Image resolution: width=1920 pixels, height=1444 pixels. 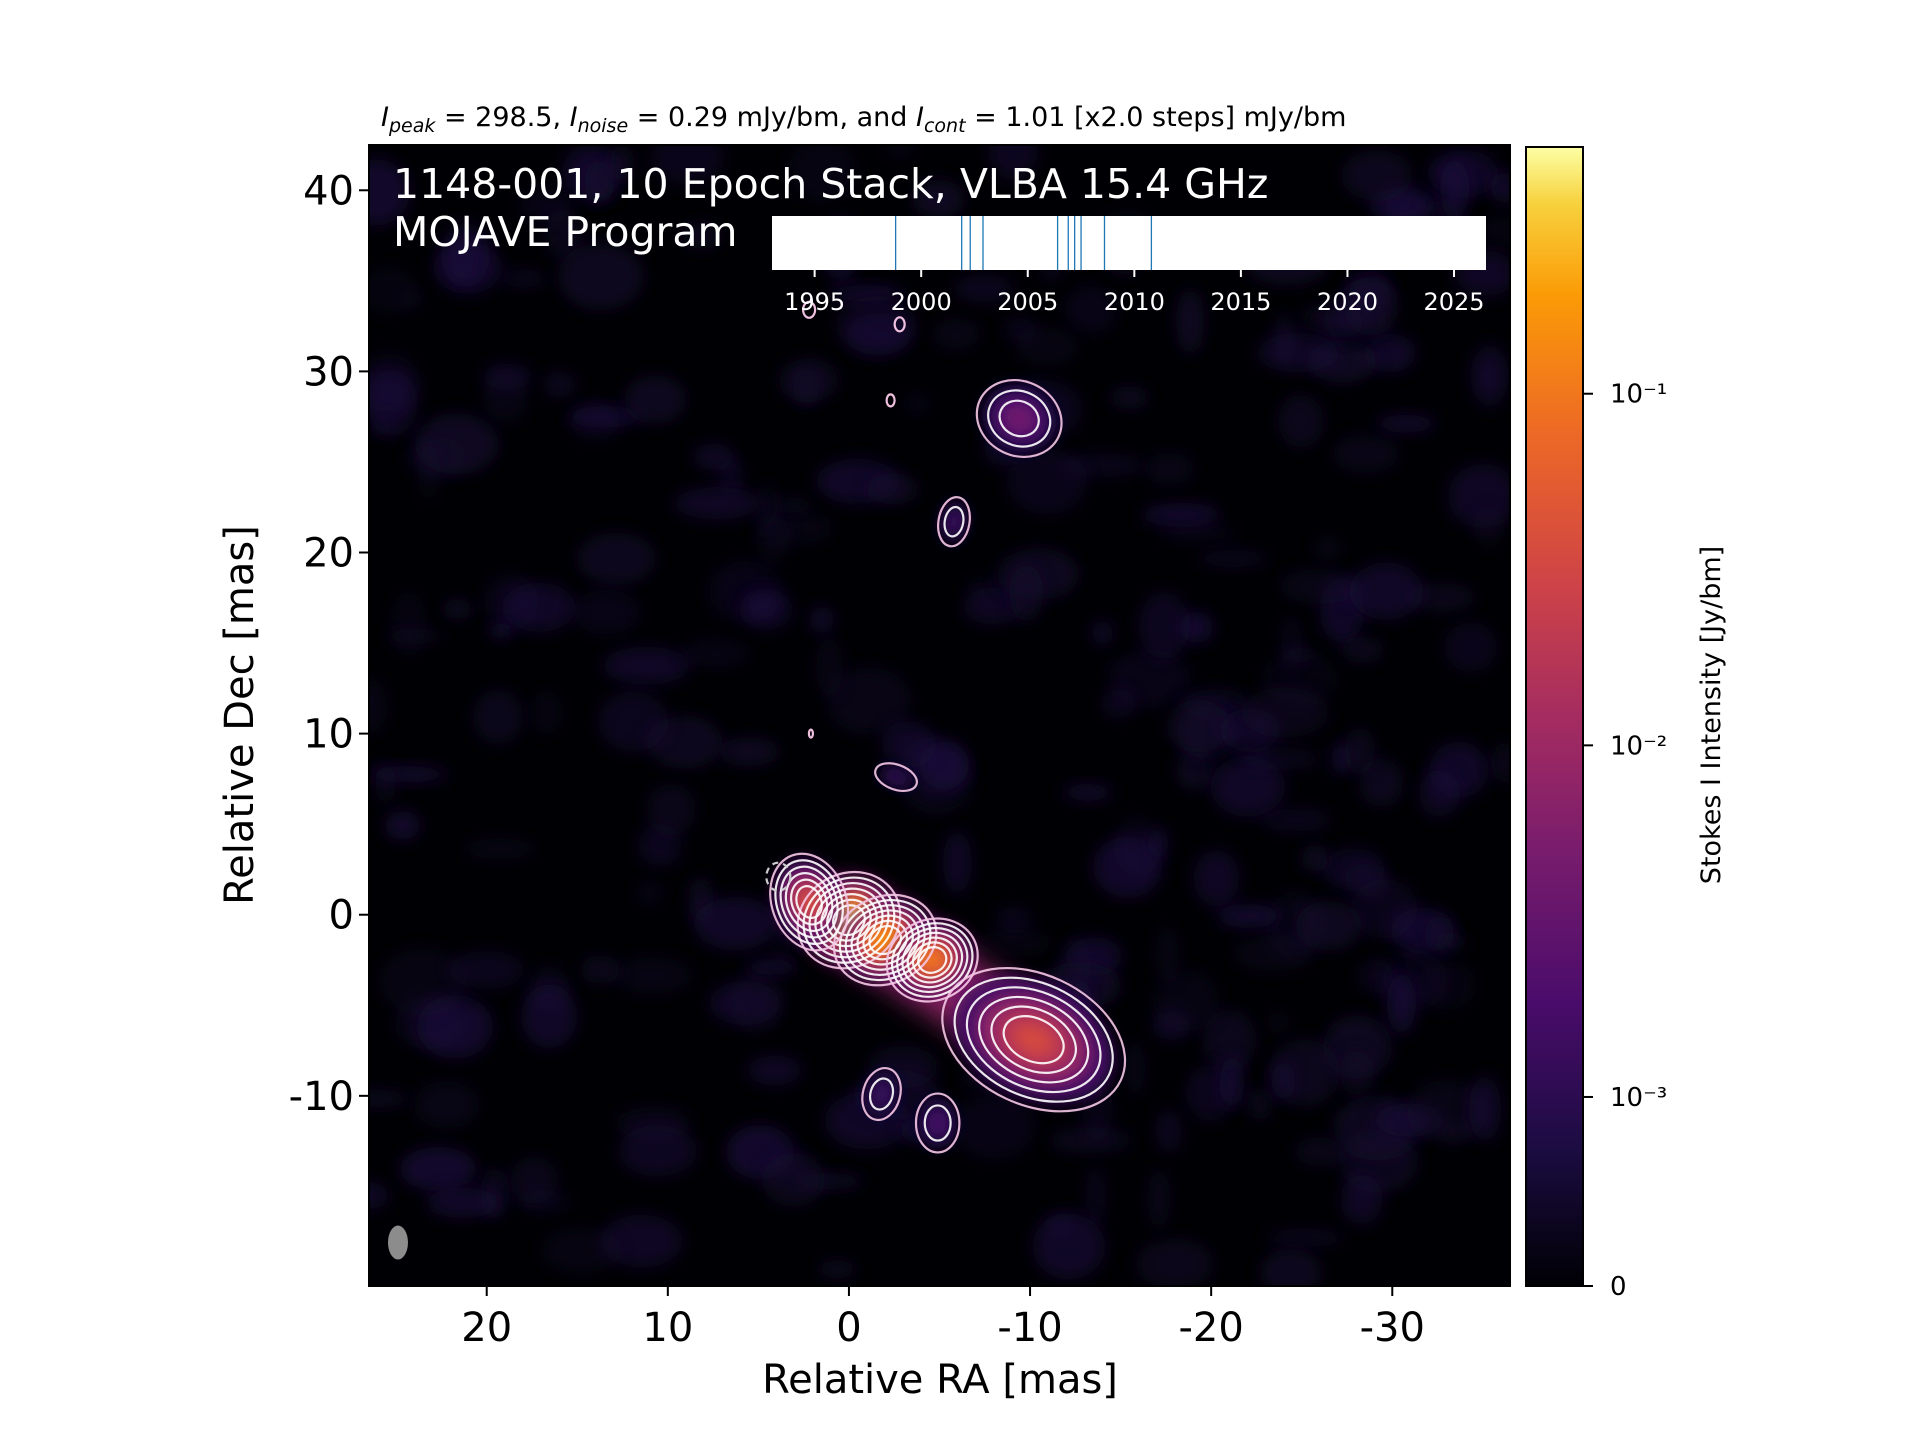 What do you see at coordinates (329, 644) in the screenshot?
I see `y-axis-ticks: 40 30 20 10 0 -10` at bounding box center [329, 644].